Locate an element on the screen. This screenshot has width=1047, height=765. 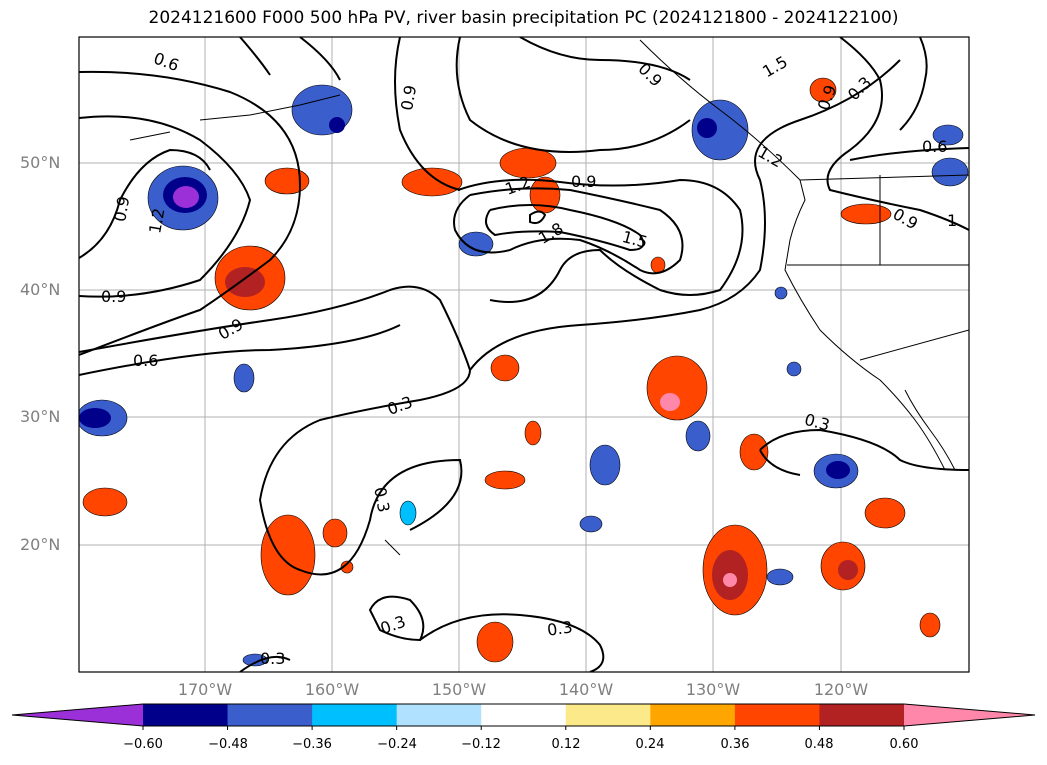
lon-label: 160°W is located at coordinates (332, 689).